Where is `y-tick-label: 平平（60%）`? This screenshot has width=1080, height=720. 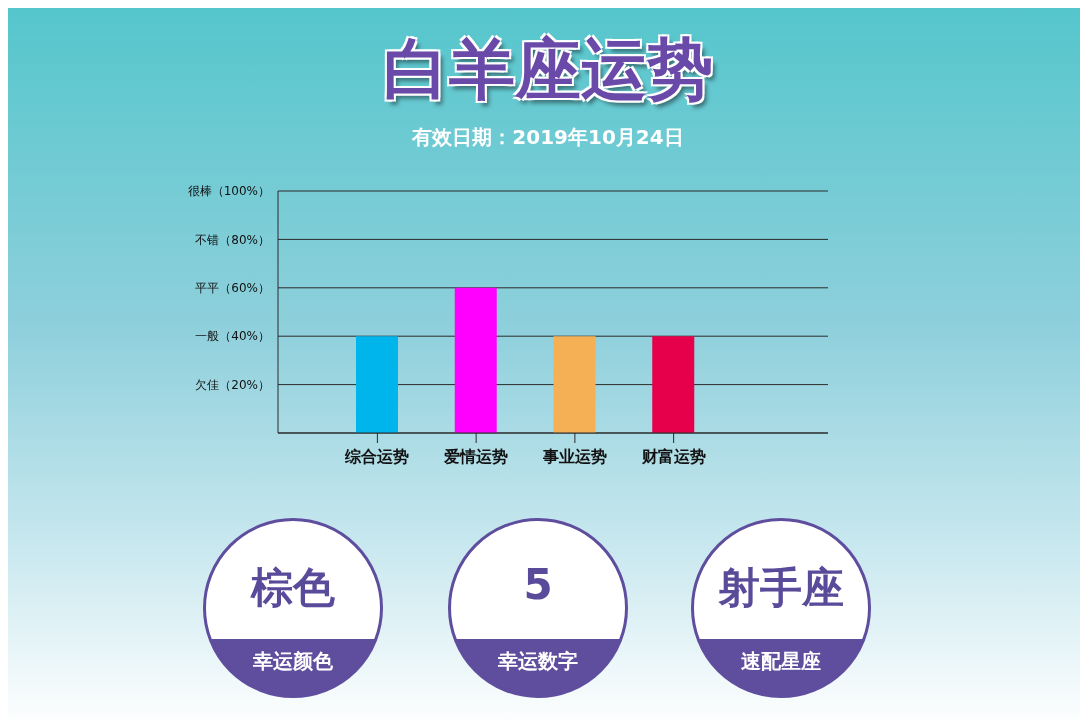
y-tick-label: 平平（60%） is located at coordinates (232, 288).